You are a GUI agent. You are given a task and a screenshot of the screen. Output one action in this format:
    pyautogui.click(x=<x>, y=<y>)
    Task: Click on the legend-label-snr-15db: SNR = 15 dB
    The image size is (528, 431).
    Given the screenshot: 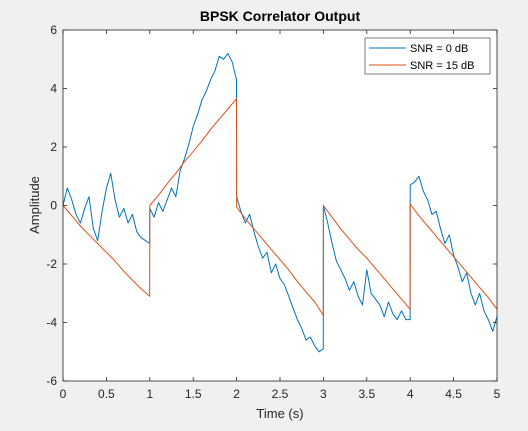 What is the action you would take?
    pyautogui.click(x=442, y=66)
    